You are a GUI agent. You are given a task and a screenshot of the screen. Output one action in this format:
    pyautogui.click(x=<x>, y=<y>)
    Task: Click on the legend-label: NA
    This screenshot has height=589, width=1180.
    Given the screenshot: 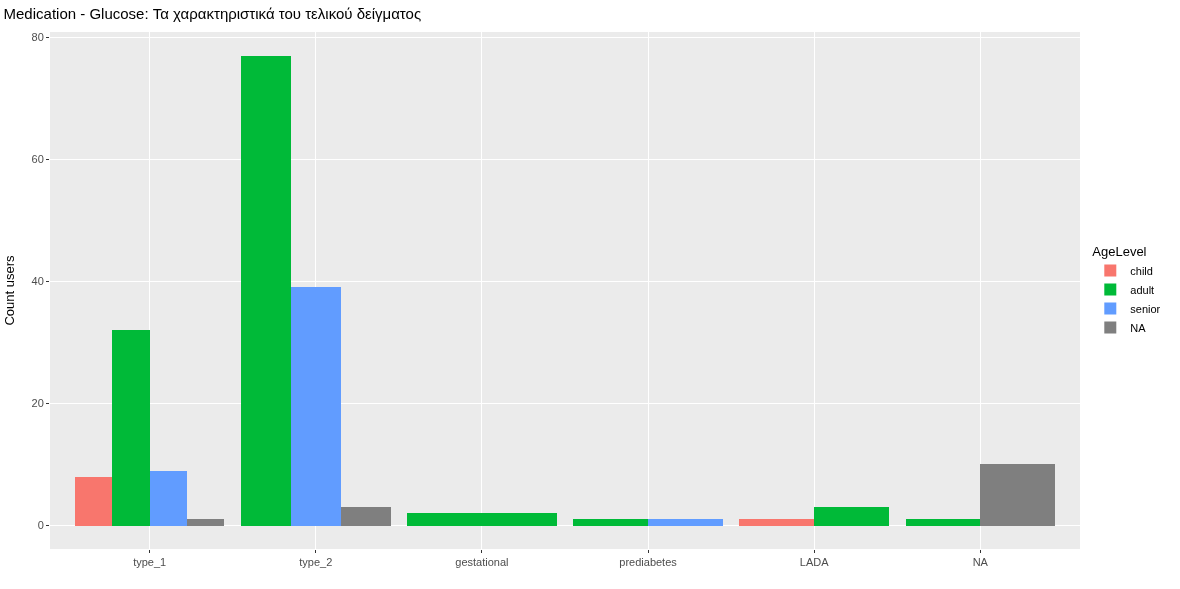 What is the action you would take?
    pyautogui.click(x=1138, y=327)
    